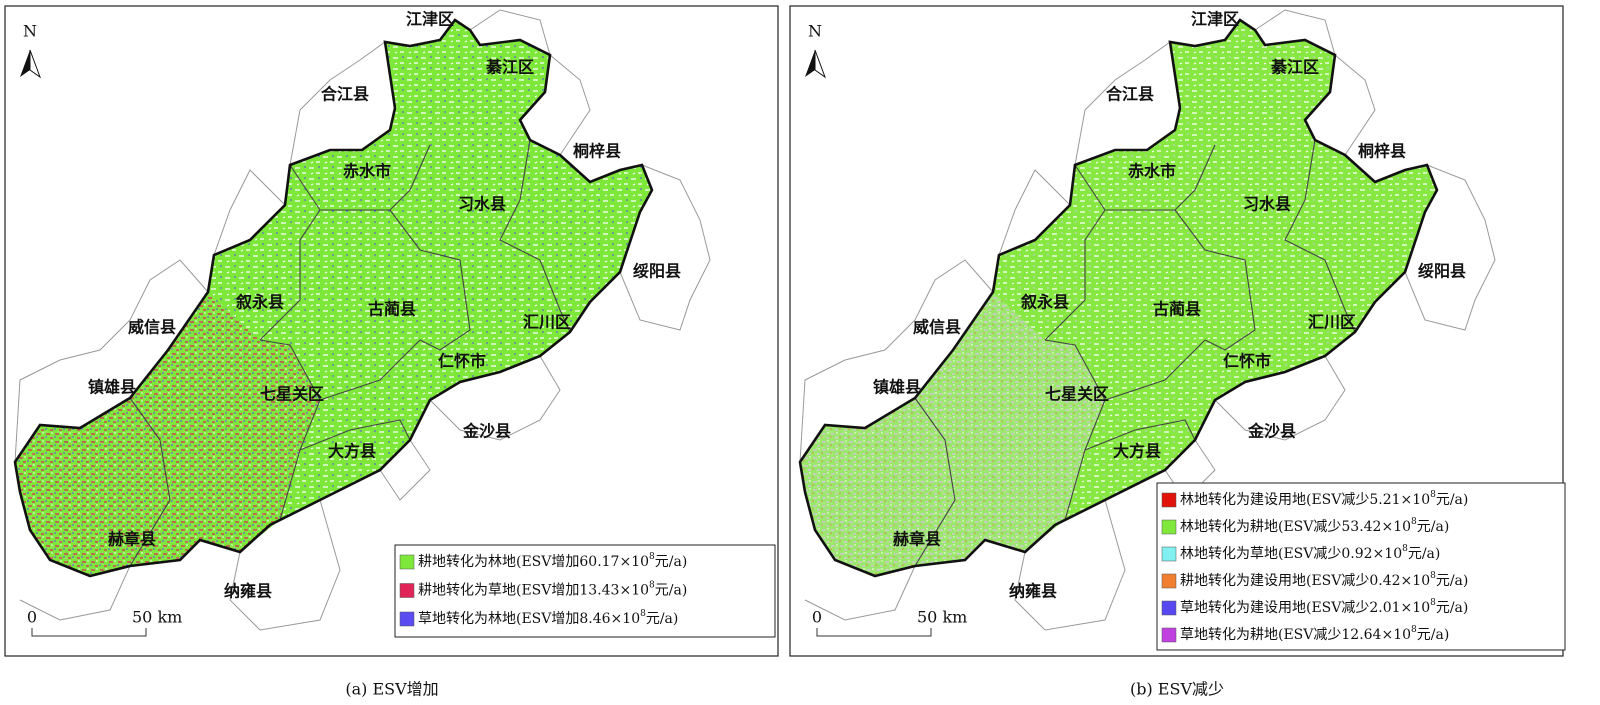 This screenshot has height=705, width=1600. What do you see at coordinates (1177, 689) in the screenshot?
I see `panel-caption: (b) ESV减少` at bounding box center [1177, 689].